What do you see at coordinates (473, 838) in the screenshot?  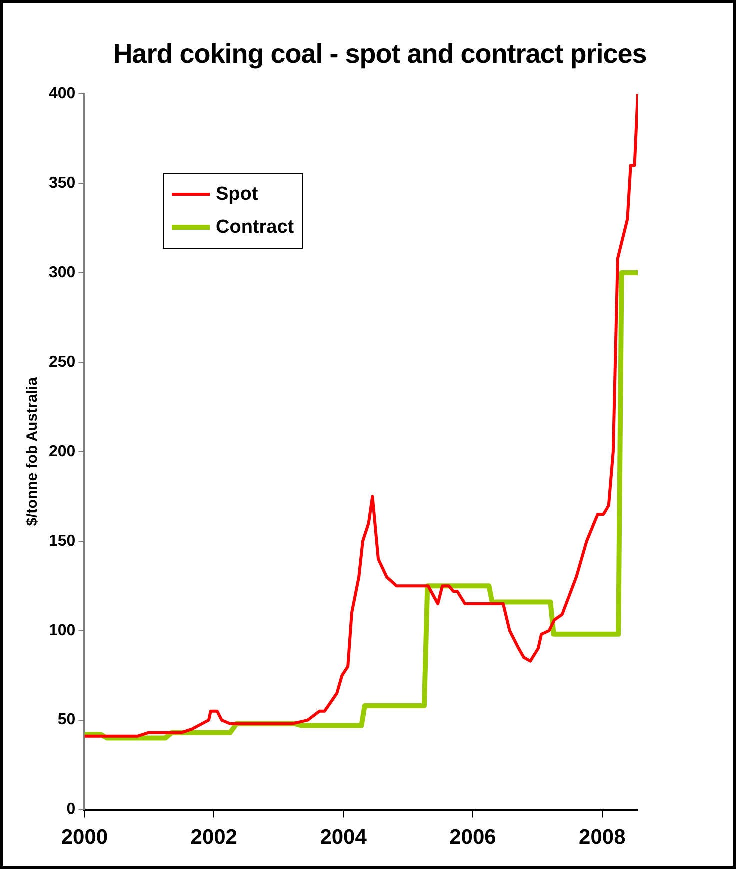 I see `x-tick-label: 2006` at bounding box center [473, 838].